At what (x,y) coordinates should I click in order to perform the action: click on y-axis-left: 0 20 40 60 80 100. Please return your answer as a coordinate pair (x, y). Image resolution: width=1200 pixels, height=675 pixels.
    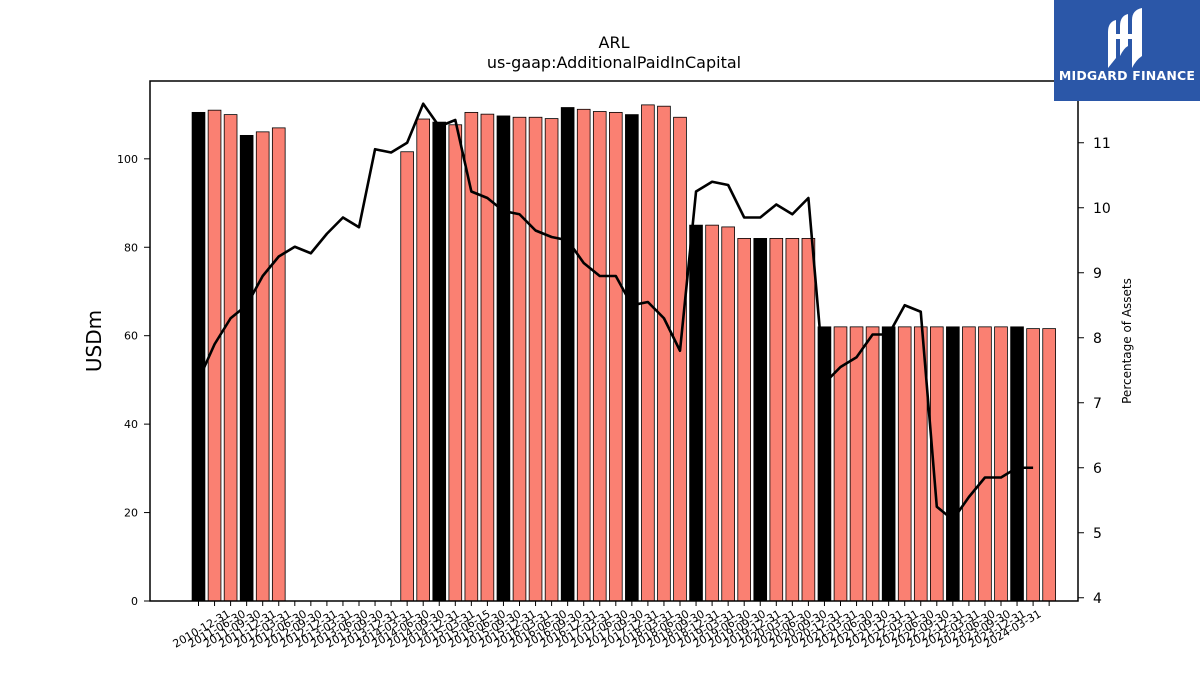
    Looking at the image, I should click on (133, 380).